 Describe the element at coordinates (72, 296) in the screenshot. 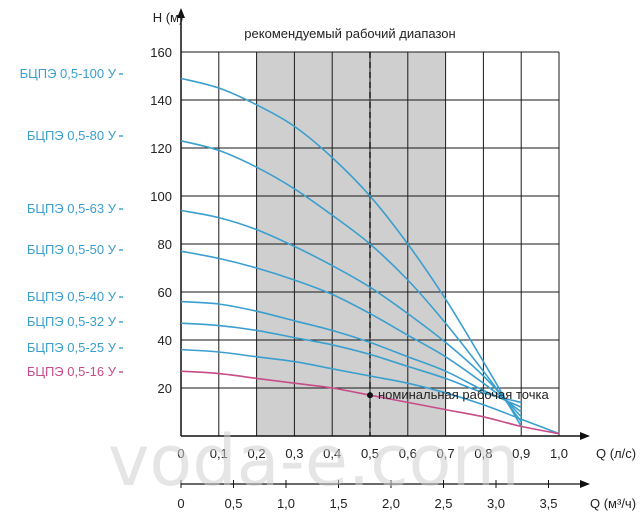

I see `series-label: БЦПЭ 0,5-40 У` at that location.